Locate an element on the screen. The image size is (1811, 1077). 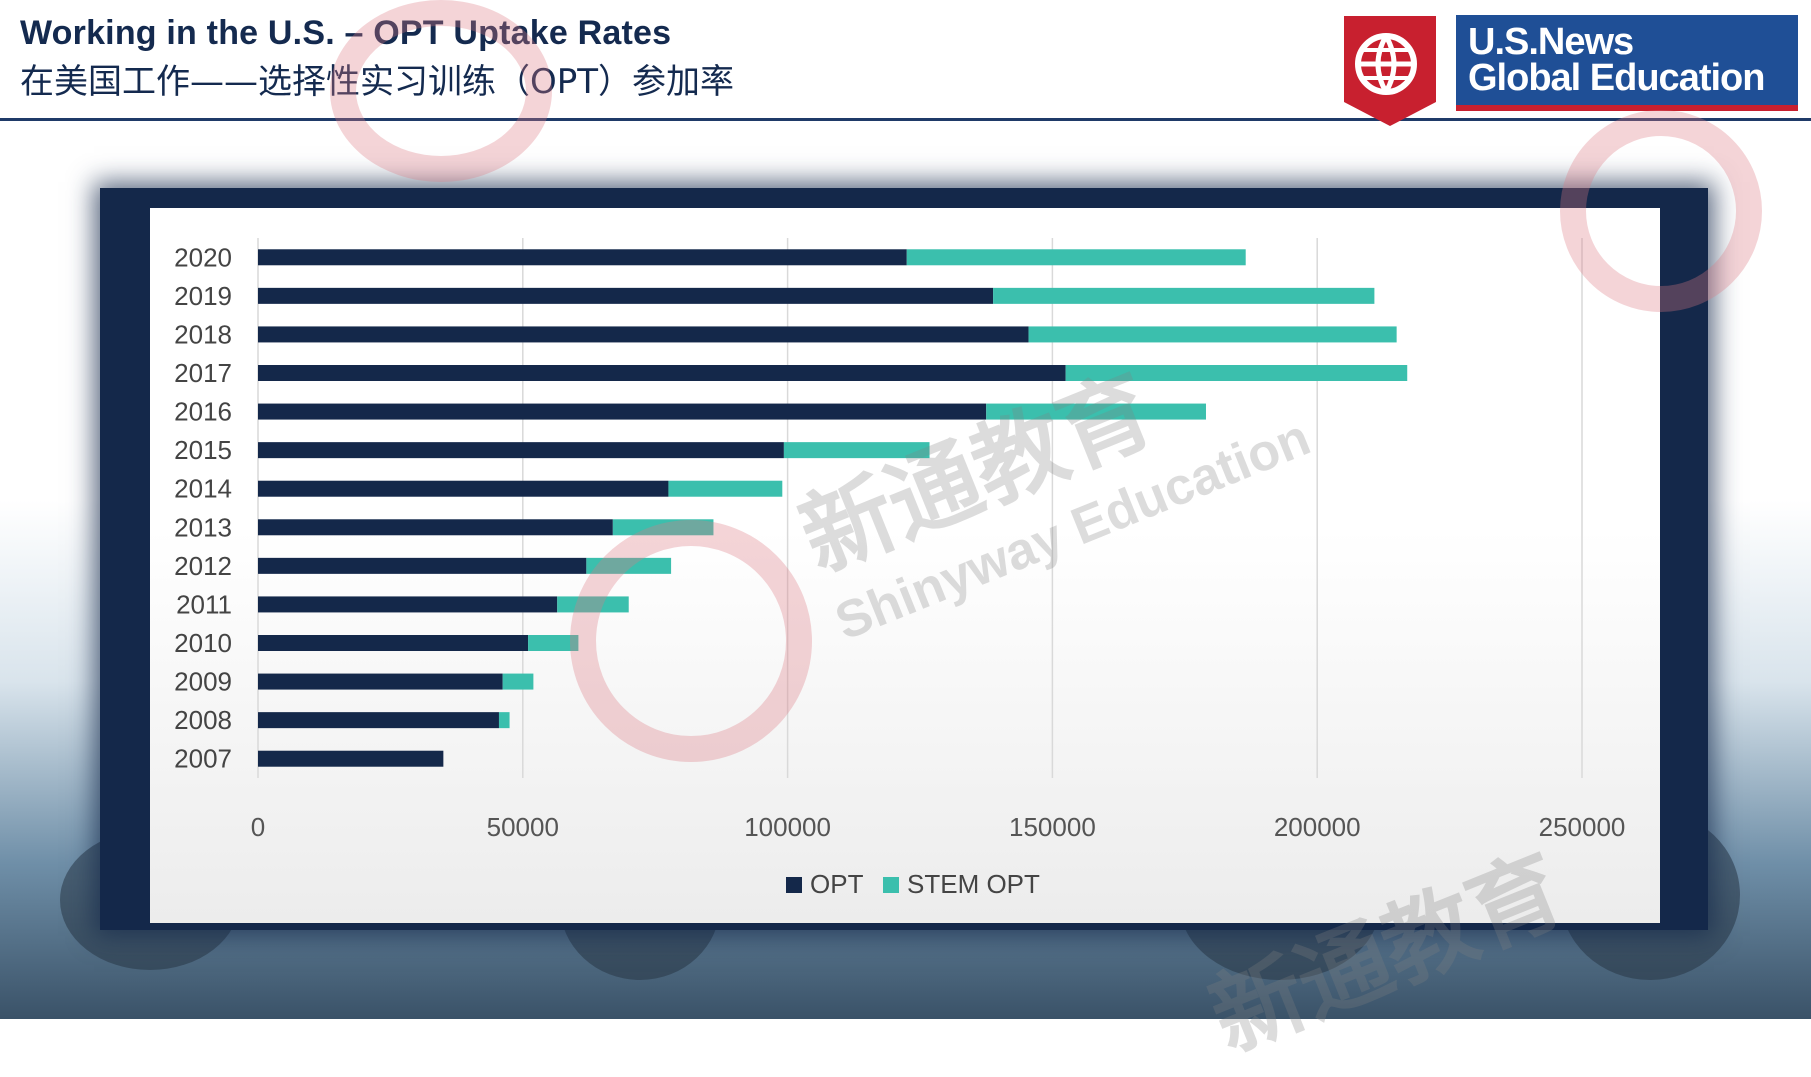
usnews-logo-wordmark: U.S.News Global Education is located at coordinates (1627, 63).